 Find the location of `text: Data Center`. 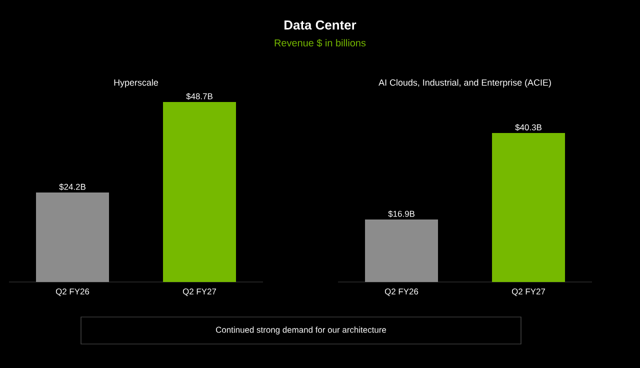

text: Data Center is located at coordinates (320, 25).